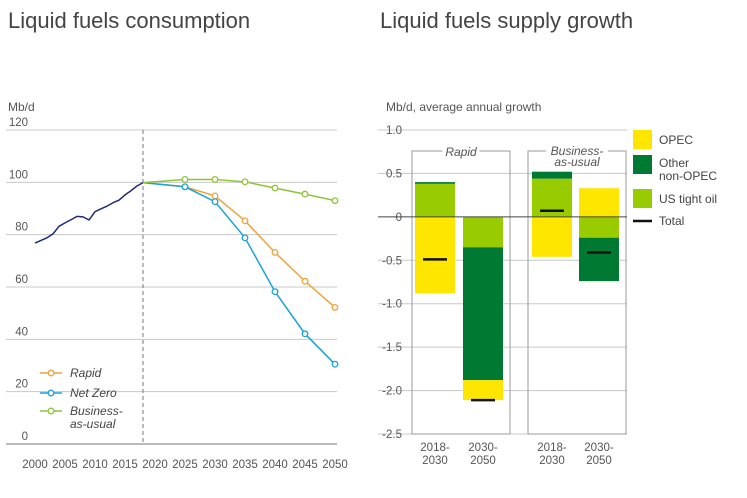  I want to click on rapid-line, so click(239, 244).